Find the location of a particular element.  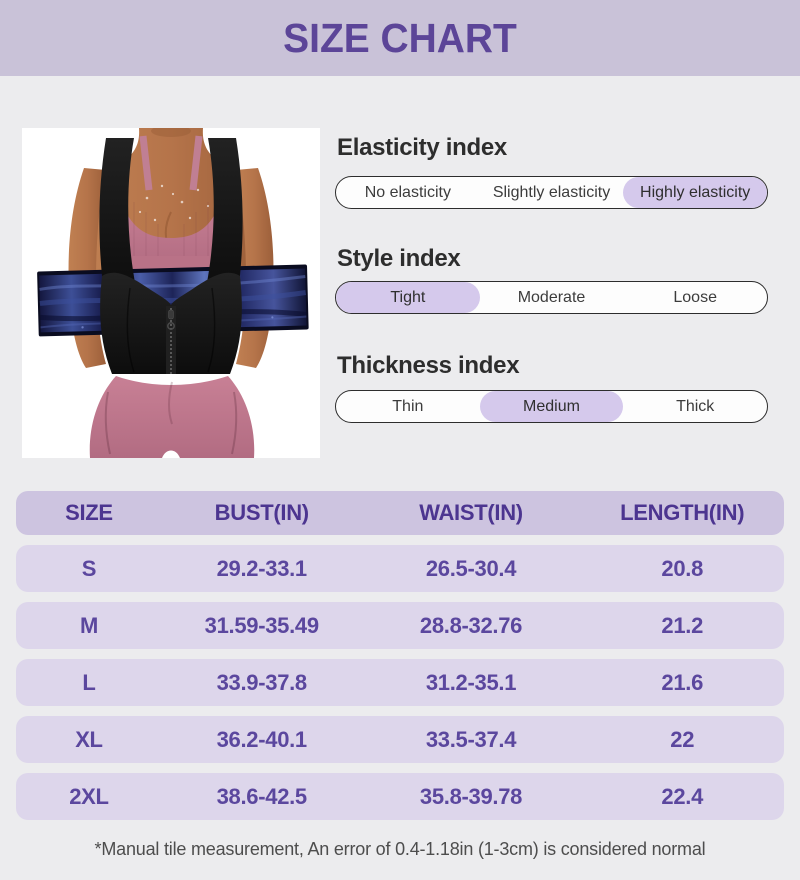

cell-size: S is located at coordinates (89, 568).